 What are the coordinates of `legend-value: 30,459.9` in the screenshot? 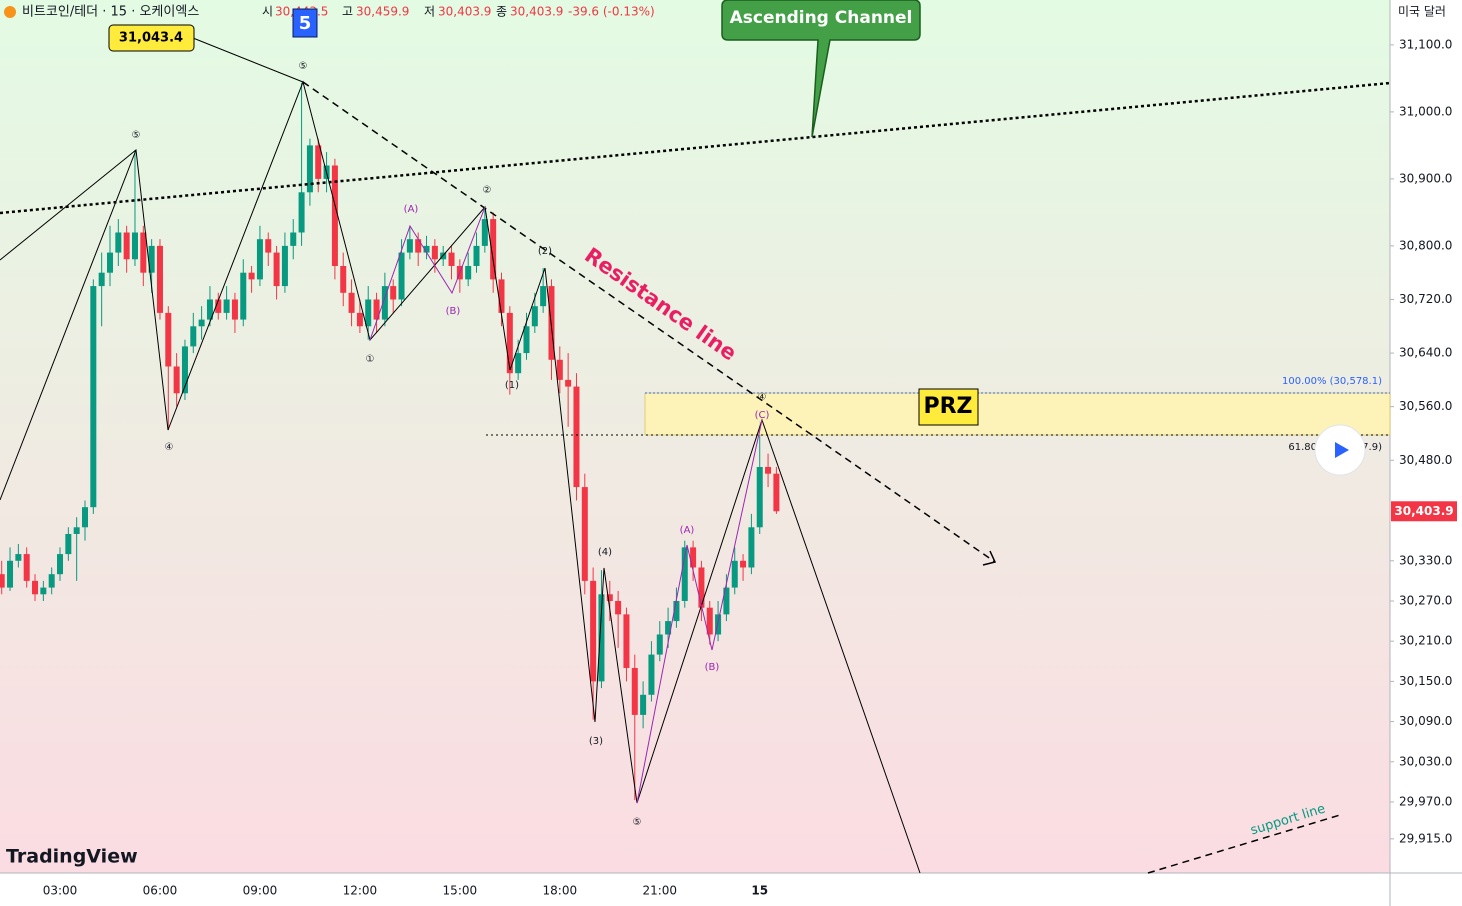 It's located at (382, 12).